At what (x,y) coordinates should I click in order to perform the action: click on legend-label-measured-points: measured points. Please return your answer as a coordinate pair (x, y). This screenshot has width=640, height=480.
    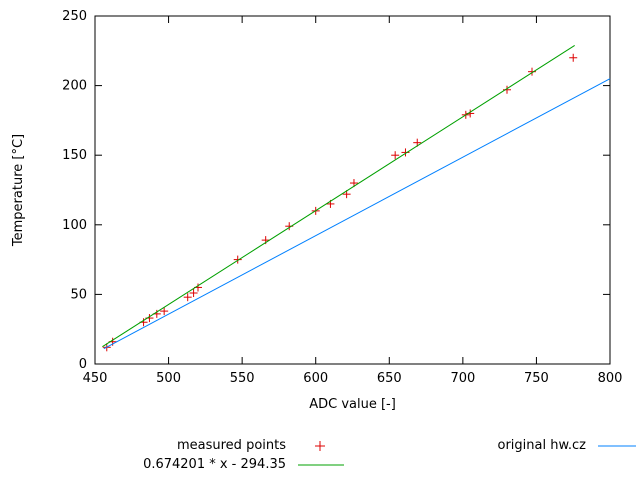
    Looking at the image, I should click on (231, 445).